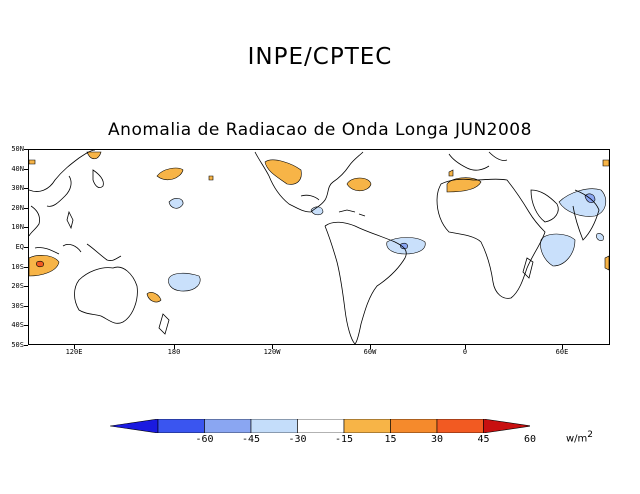 Image resolution: width=640 pixels, height=494 pixels. Describe the element at coordinates (558, 250) in the screenshot. I see `anomaly-indian-ocean` at that location.